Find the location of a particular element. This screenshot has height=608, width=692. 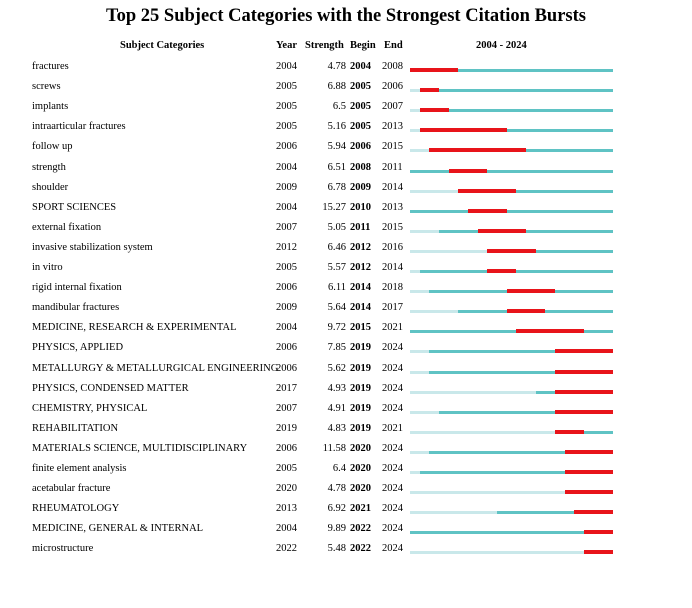

begin-cell: 2012 is located at coordinates (360, 267).